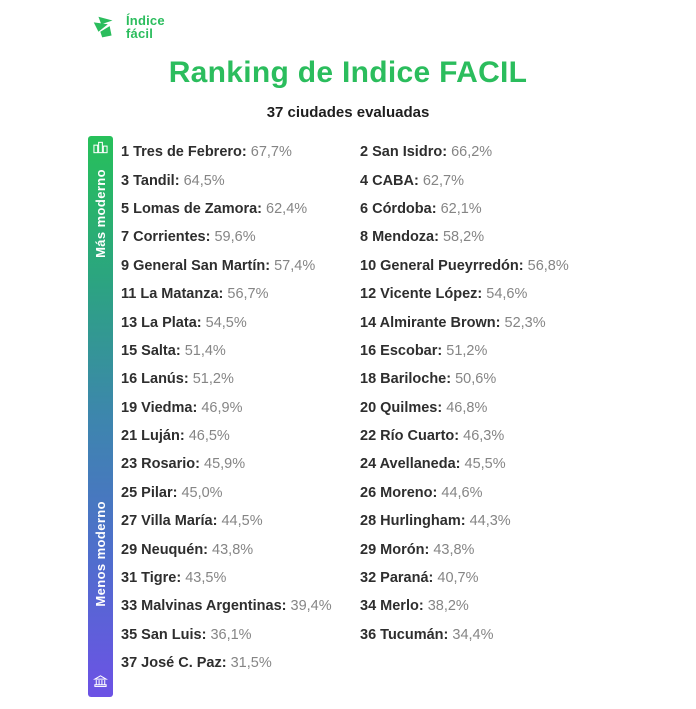 The width and height of the screenshot is (696, 709). Describe the element at coordinates (490, 521) in the screenshot. I see `entry-value: 44,3%` at that location.